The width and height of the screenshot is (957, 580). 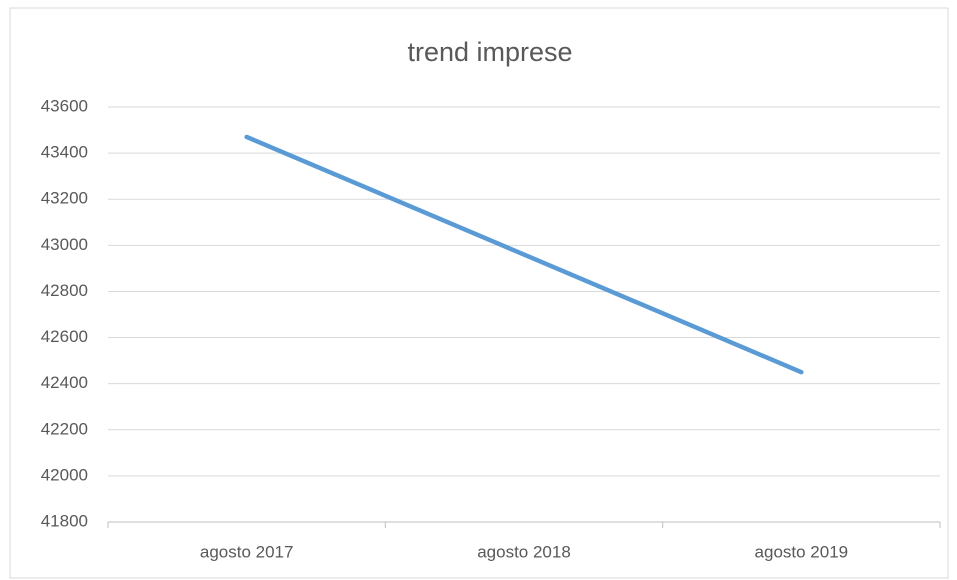 I want to click on x-tick-label: agosto 2018, so click(x=524, y=551).